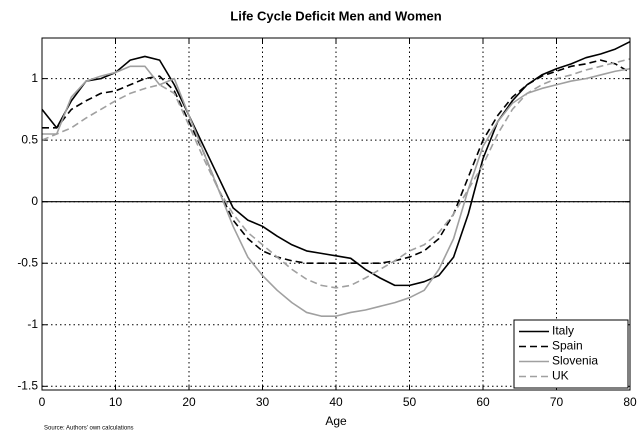 This screenshot has width=638, height=435. What do you see at coordinates (567, 346) in the screenshot?
I see `legend-label: Spain` at bounding box center [567, 346].